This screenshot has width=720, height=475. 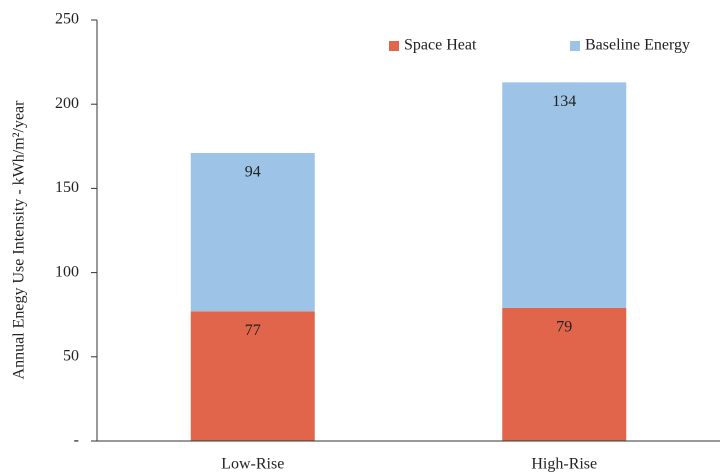 What do you see at coordinates (440, 45) in the screenshot?
I see `legend-label: Space Heat` at bounding box center [440, 45].